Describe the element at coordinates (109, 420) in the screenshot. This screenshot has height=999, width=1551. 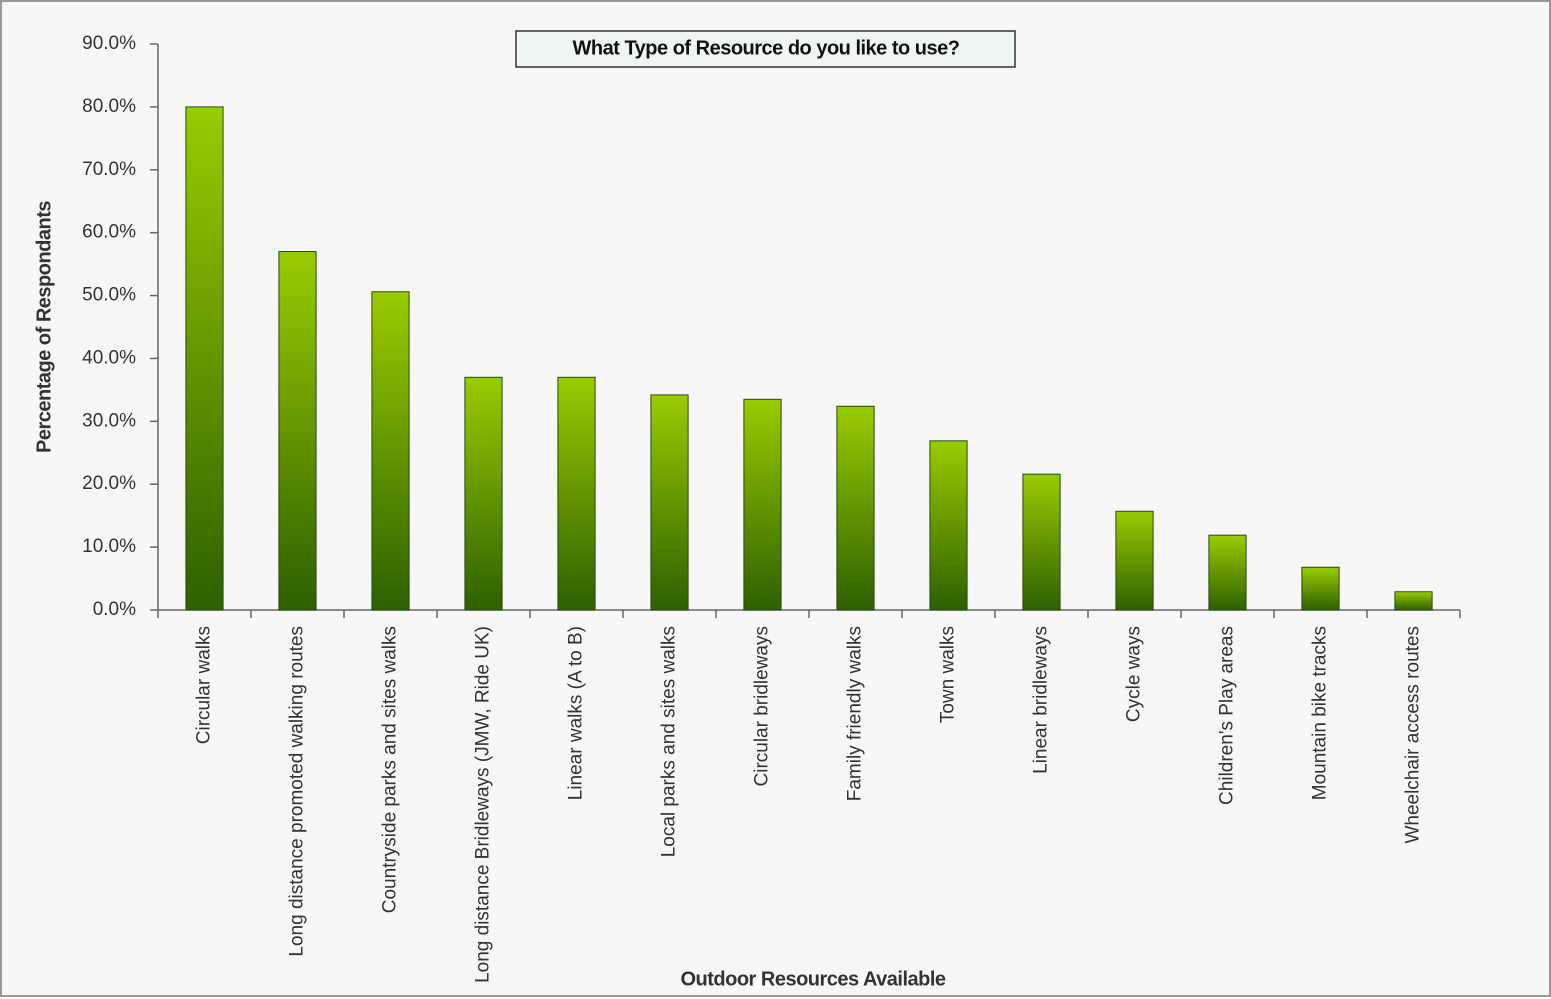
I see `y-tick-label: 30.0%` at that location.